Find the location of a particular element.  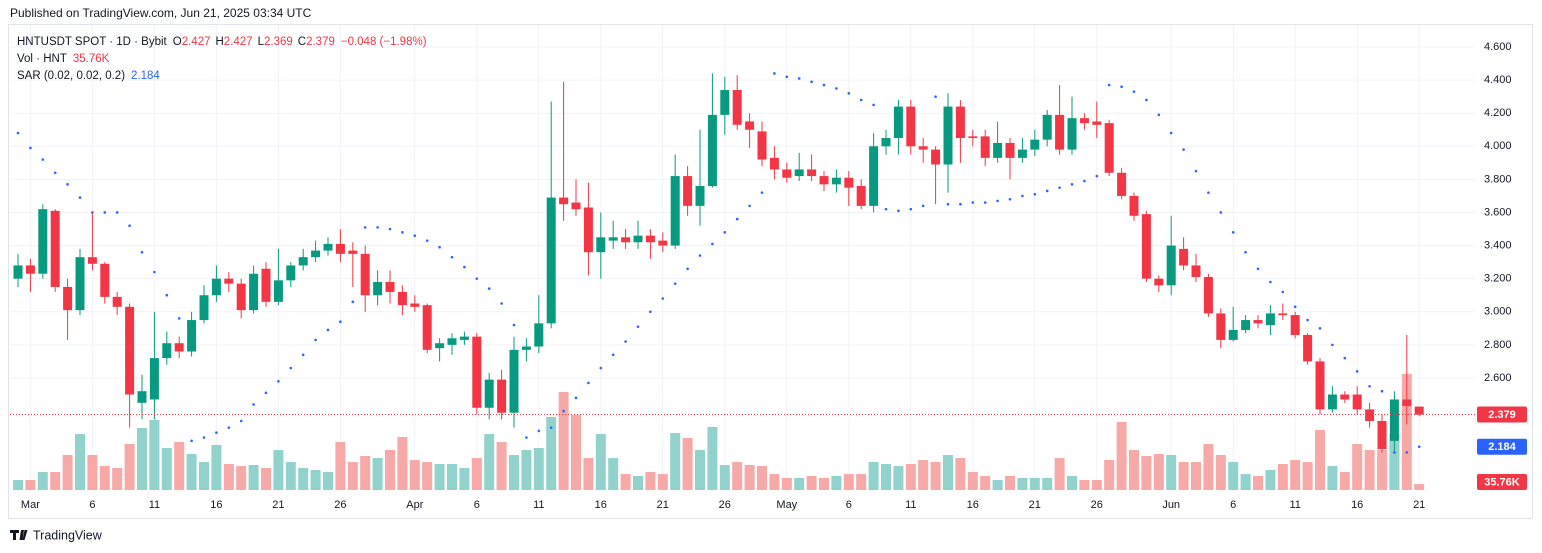

x-tick-label: Apr is located at coordinates (414, 505).